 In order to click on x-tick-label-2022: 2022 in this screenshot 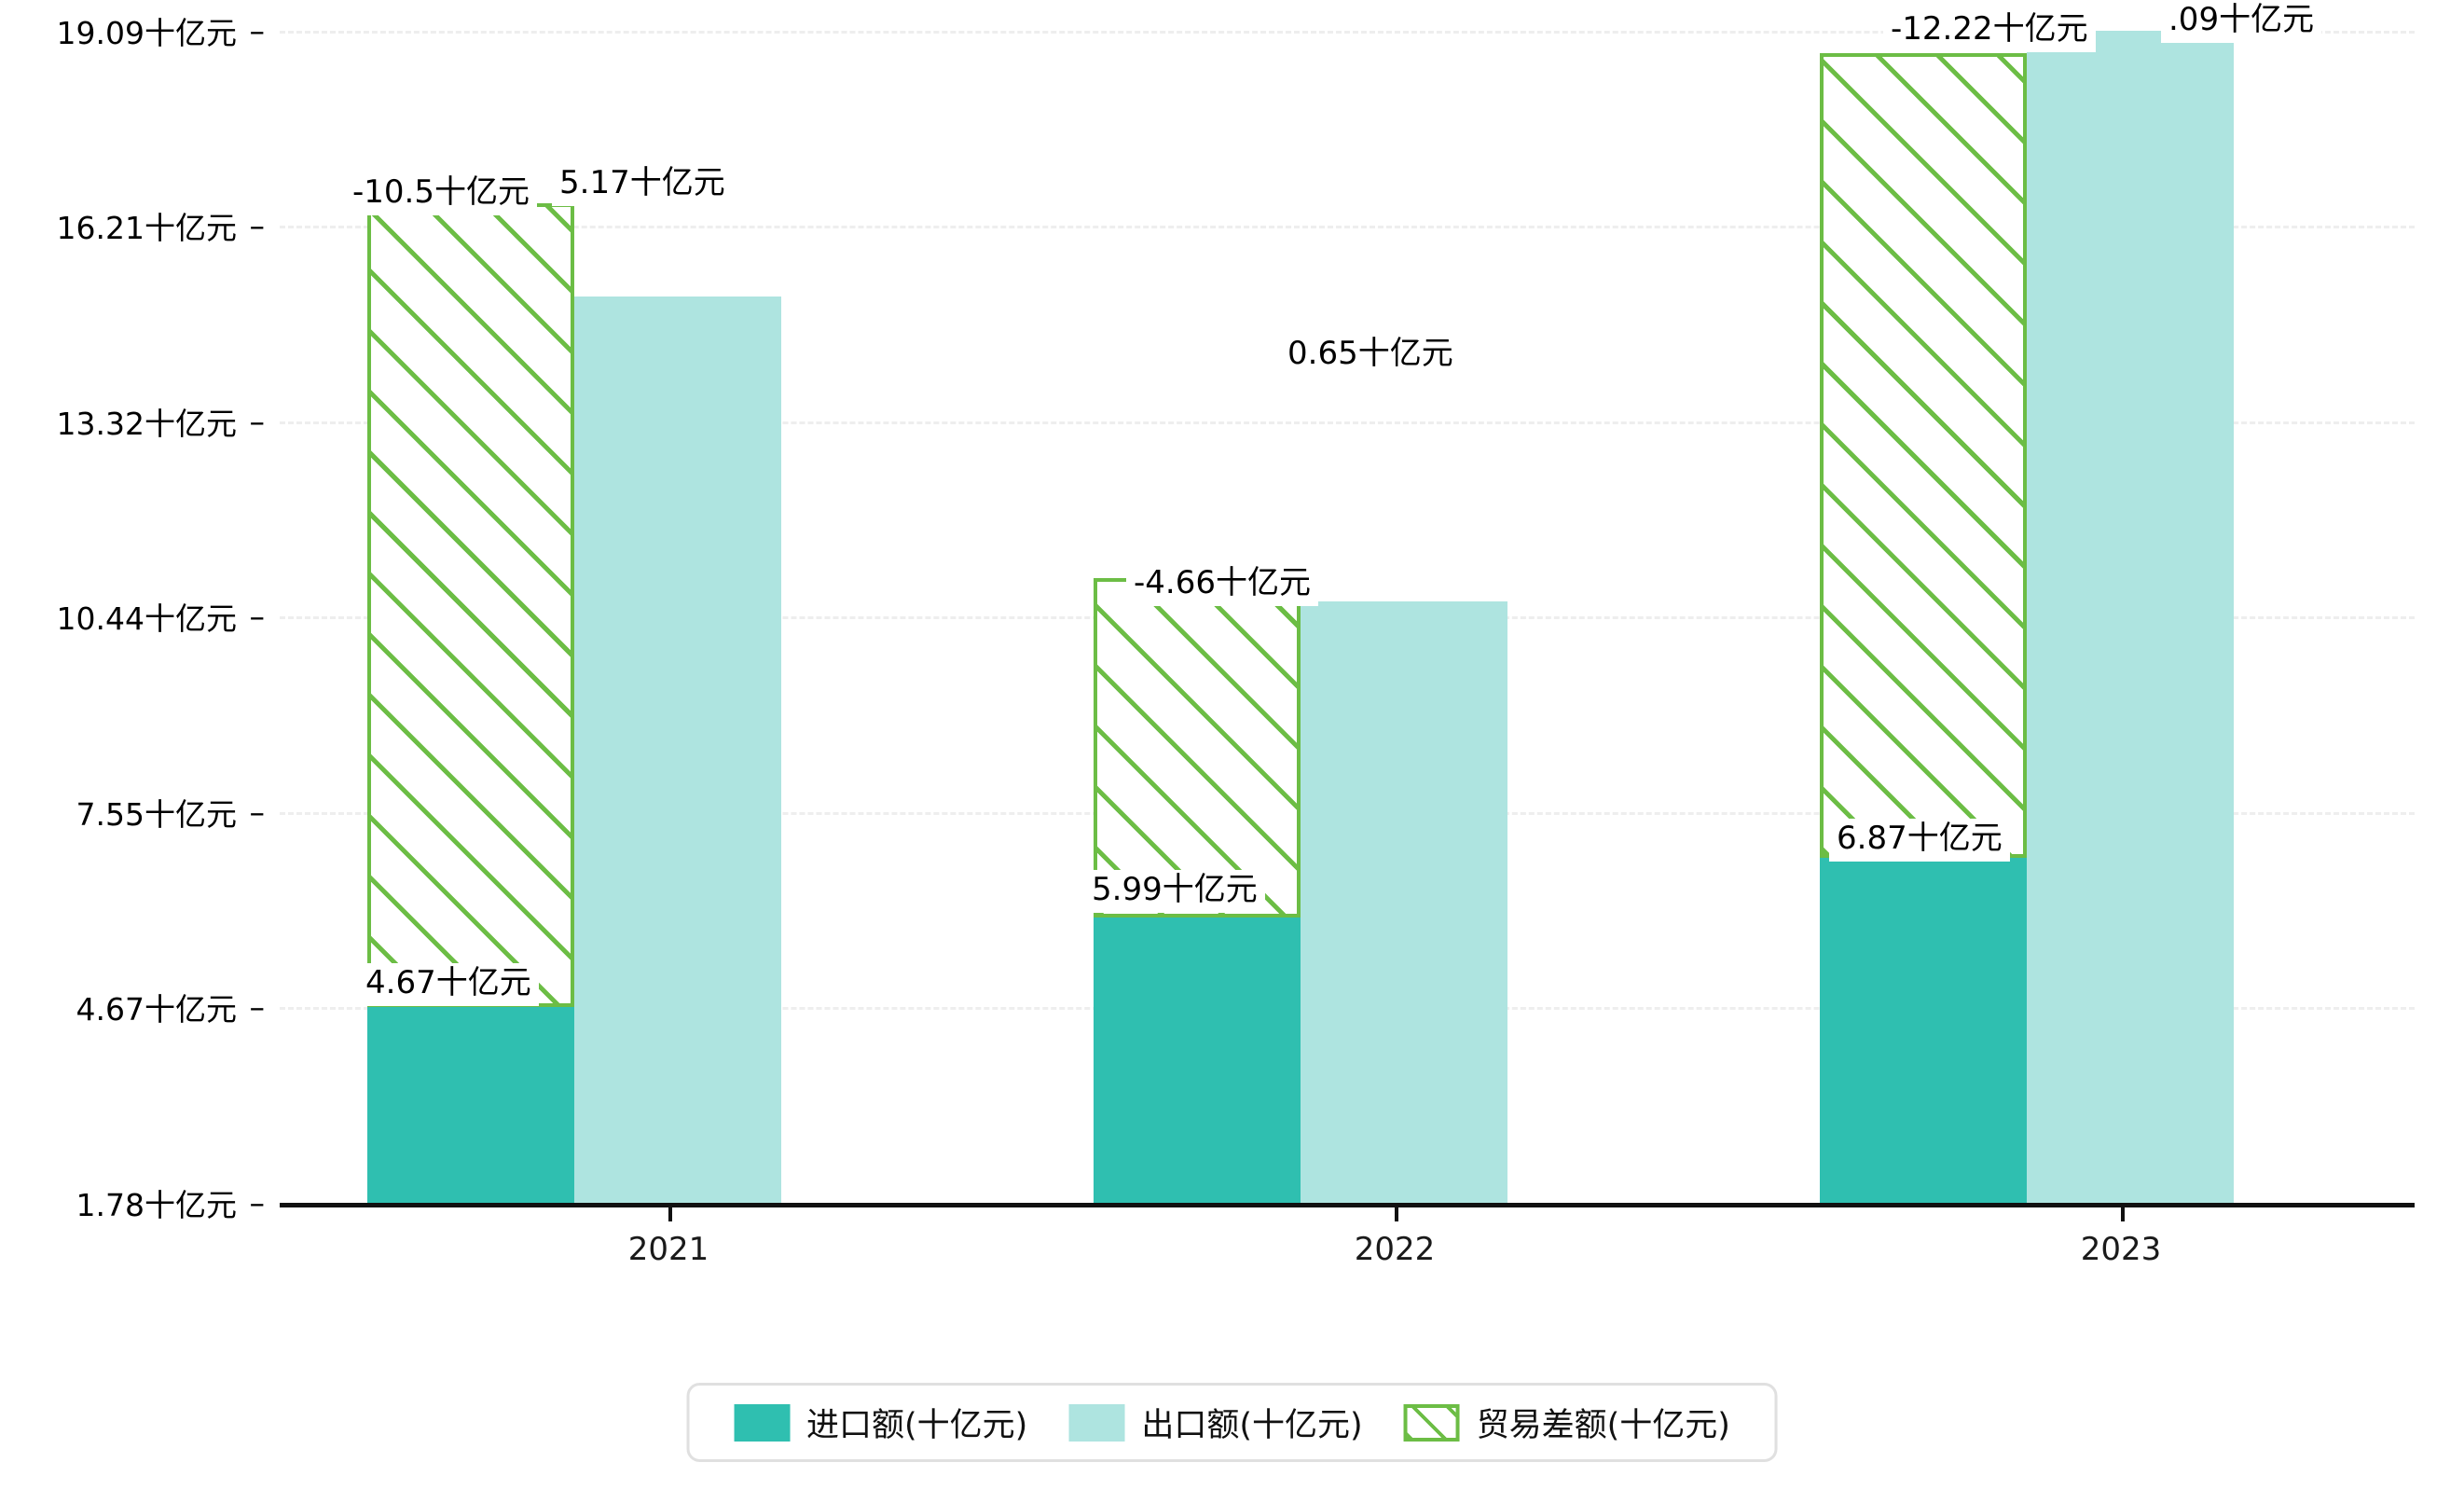, I will do `click(1395, 1250)`.